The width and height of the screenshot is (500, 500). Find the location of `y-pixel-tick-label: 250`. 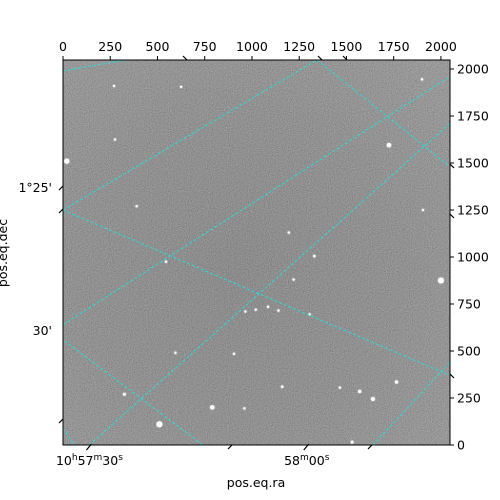

y-pixel-tick-label: 250 is located at coordinates (469, 398).